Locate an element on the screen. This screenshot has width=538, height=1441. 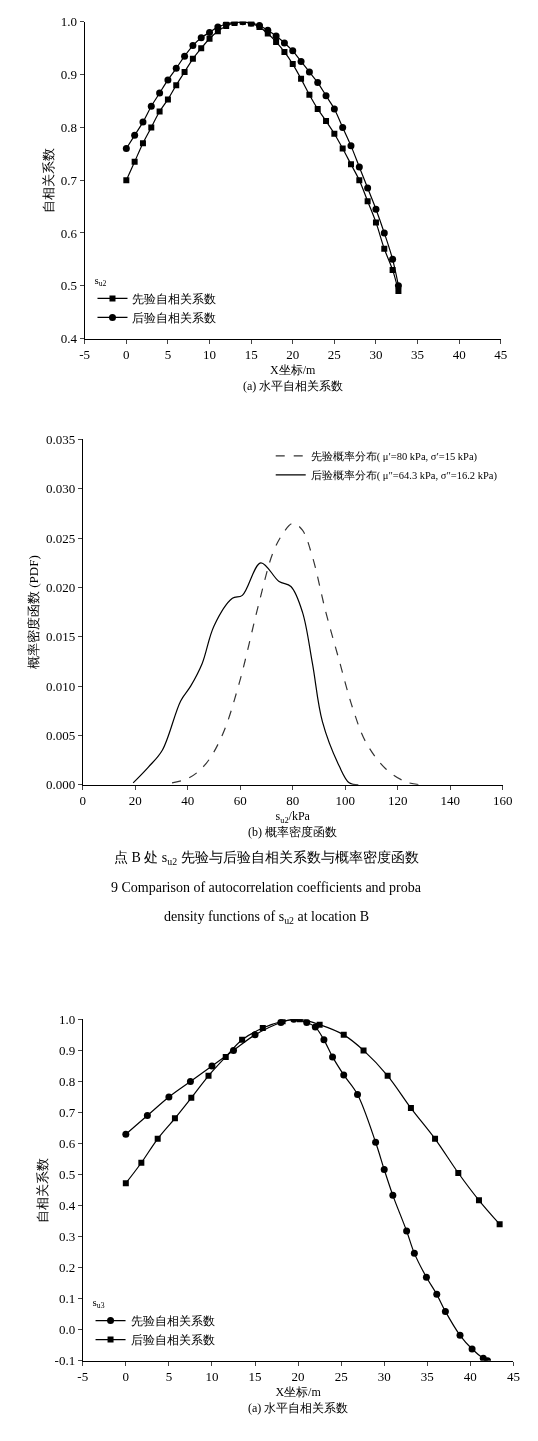
legend-title: s$_{u2}$ is located at coordinates (100, 281).